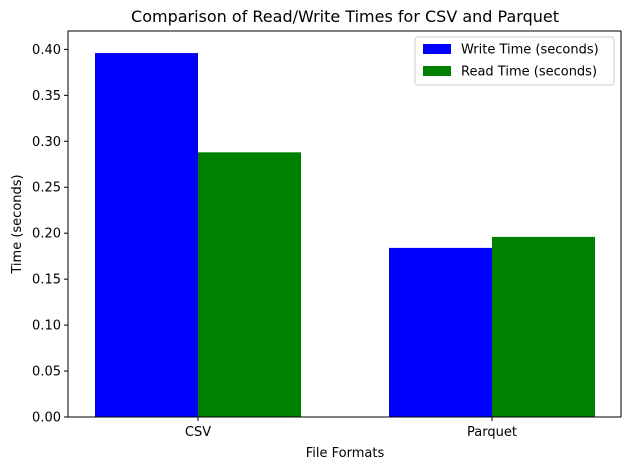 The image size is (630, 470). Describe the element at coordinates (345, 453) in the screenshot. I see `x-axis-title: File Formats` at that location.